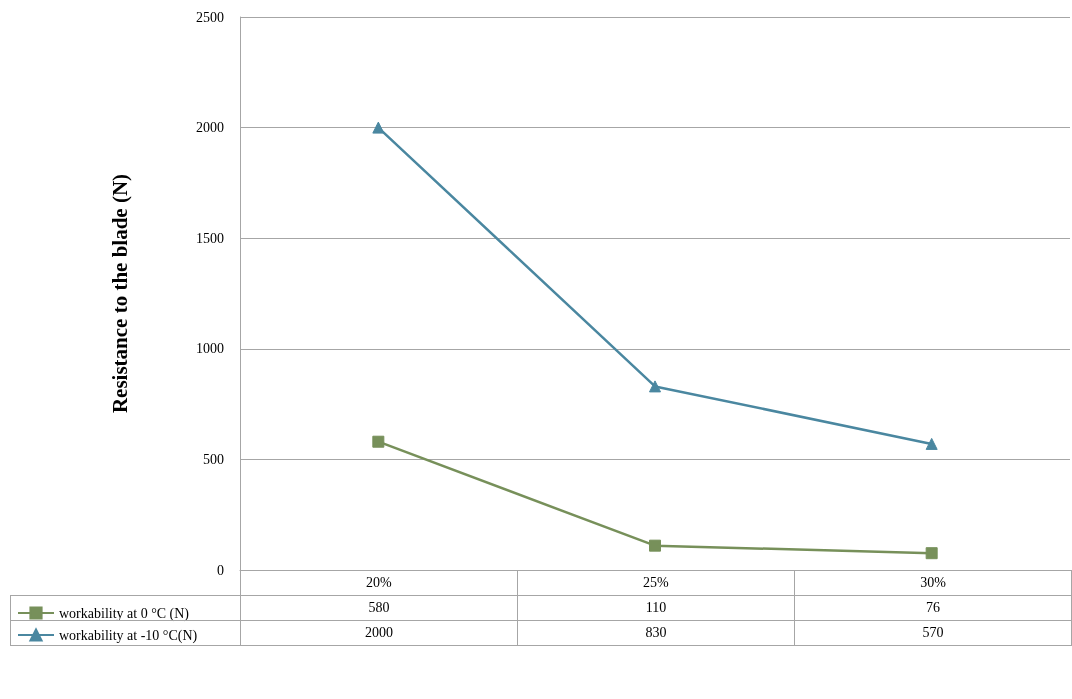 The width and height of the screenshot is (1072, 699). What do you see at coordinates (210, 128) in the screenshot?
I see `y-tick-label: 2000` at bounding box center [210, 128].